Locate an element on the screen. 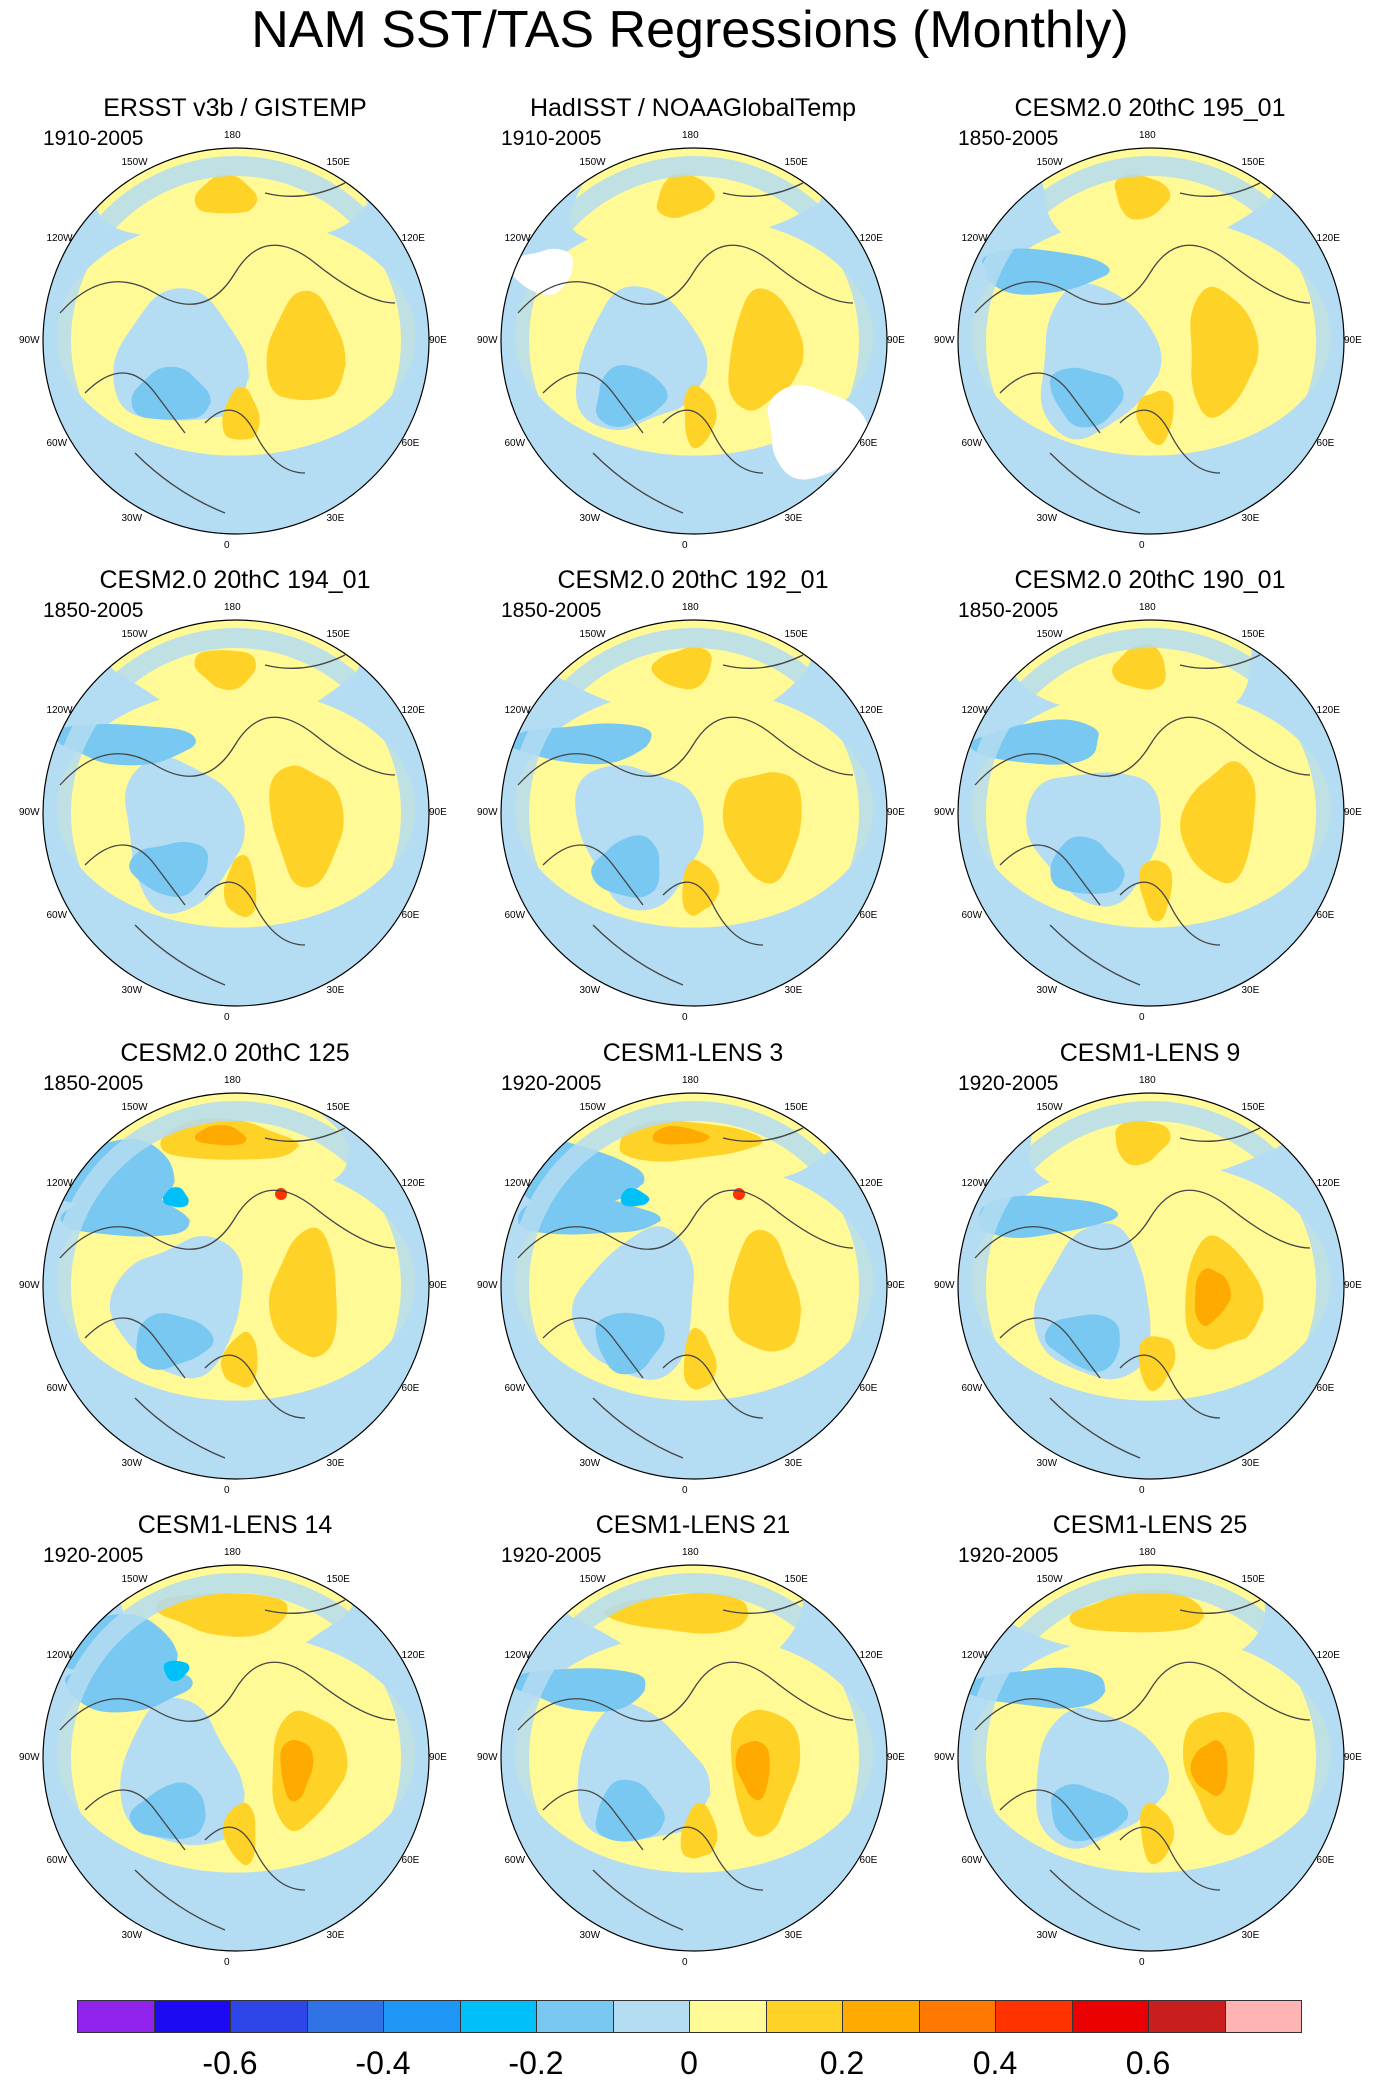  panel-title: CESM1-LENS 3 is located at coordinates (693, 1053).